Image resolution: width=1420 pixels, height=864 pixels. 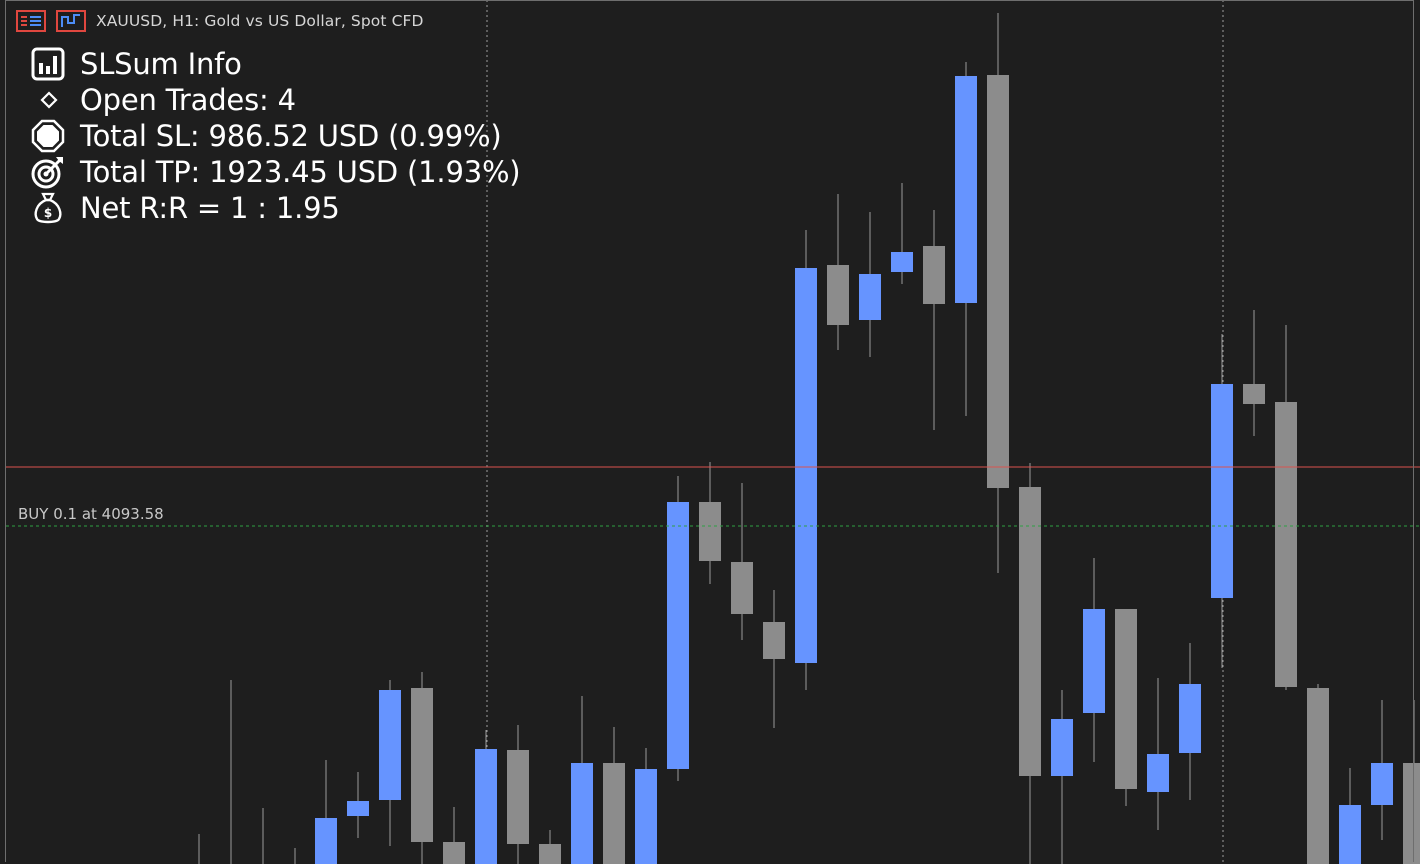 What do you see at coordinates (91, 514) in the screenshot?
I see `trade-entry-label: BUY 0.1 at 4093.58` at bounding box center [91, 514].